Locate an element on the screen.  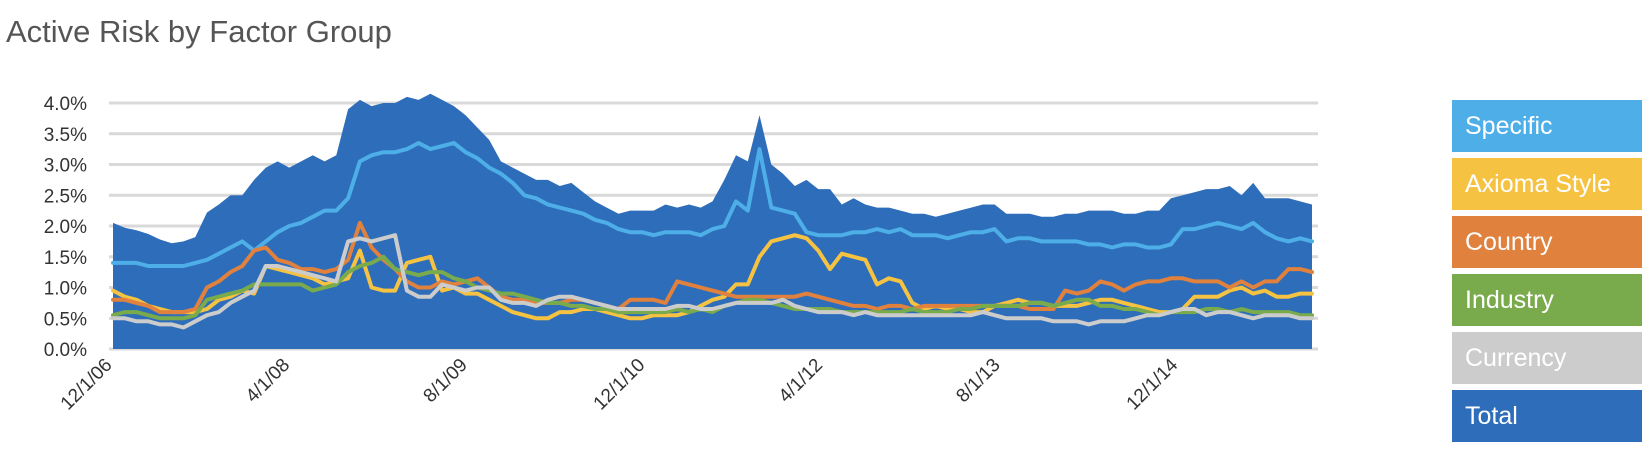
legend-label: Currency is located at coordinates (1516, 358).